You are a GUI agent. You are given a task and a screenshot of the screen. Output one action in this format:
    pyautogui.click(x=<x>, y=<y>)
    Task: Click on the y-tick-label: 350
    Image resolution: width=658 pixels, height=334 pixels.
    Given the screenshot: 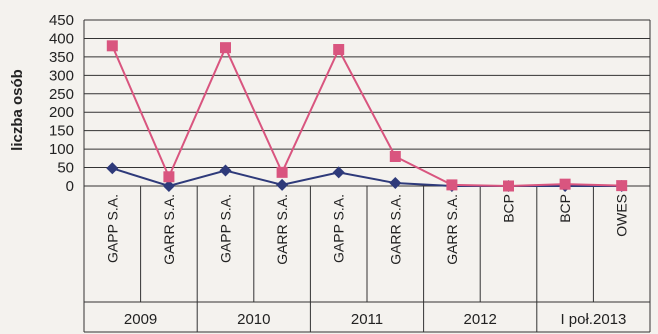 What is the action you would take?
    pyautogui.click(x=61, y=57)
    